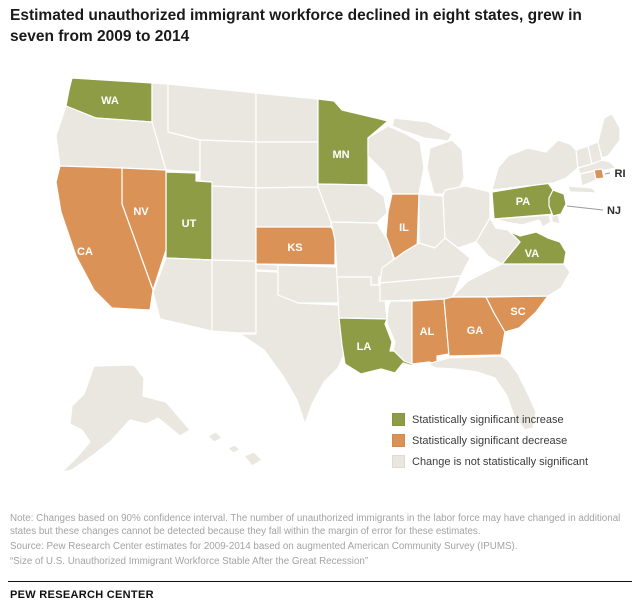  I want to click on state-ri, so click(599, 174).